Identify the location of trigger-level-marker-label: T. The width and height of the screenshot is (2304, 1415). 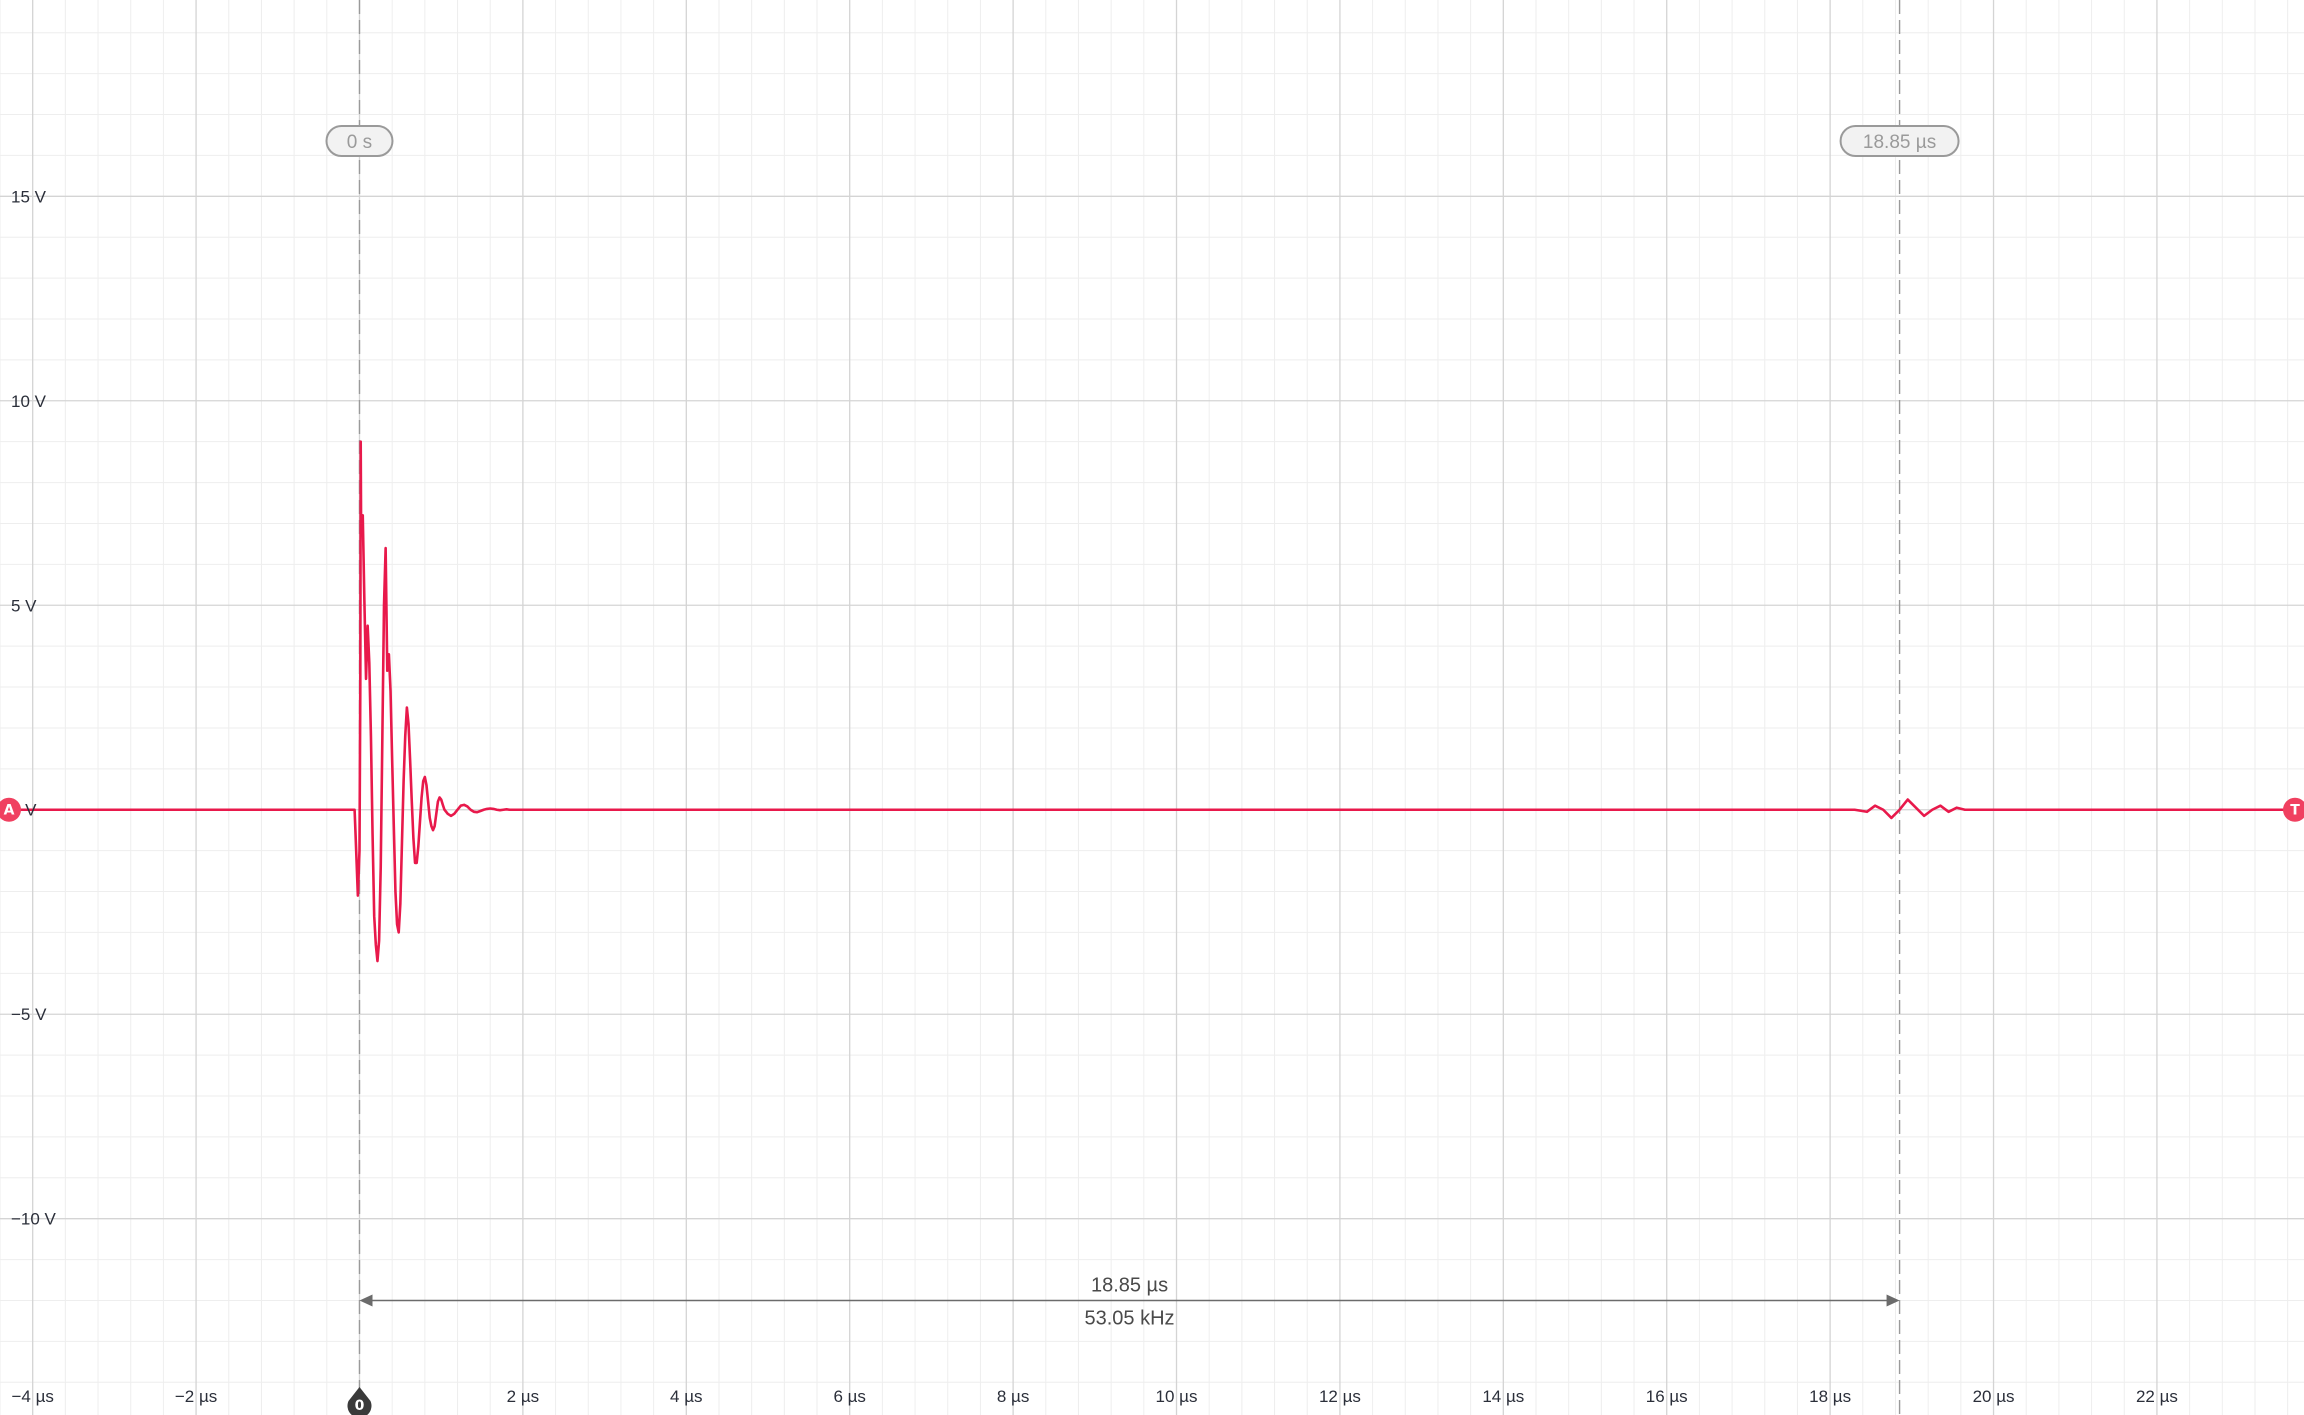
(2295, 811).